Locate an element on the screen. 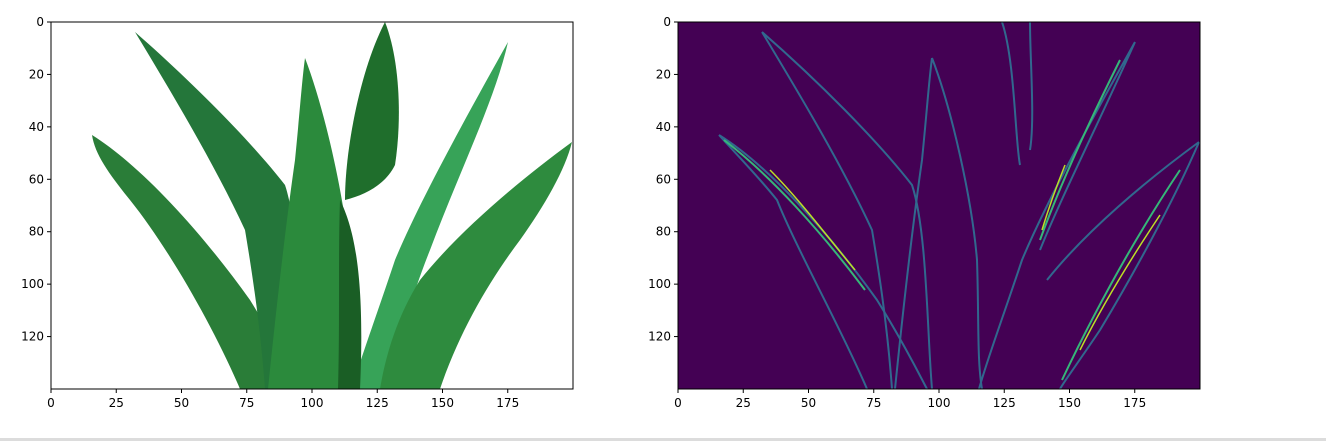 The width and height of the screenshot is (1326, 441). leaf-far-right is located at coordinates (476, 265).